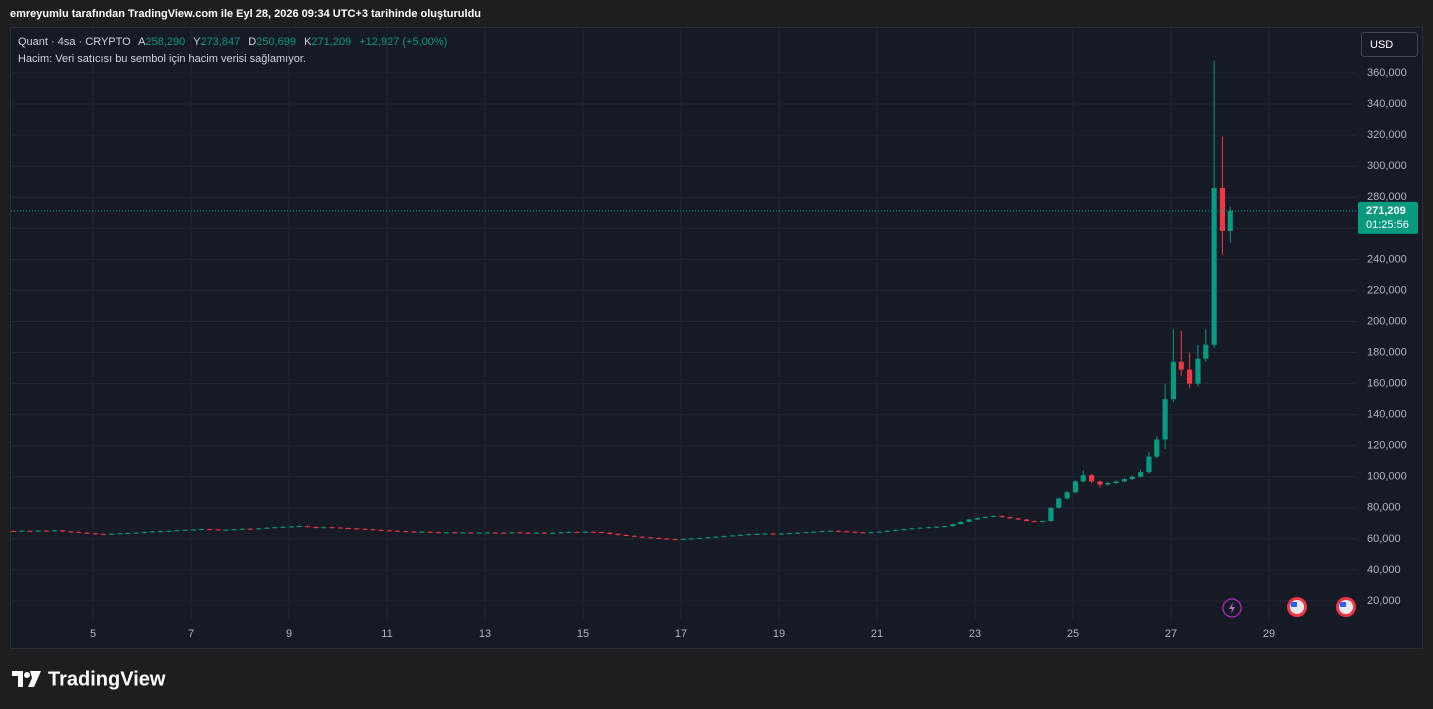  What do you see at coordinates (1387, 290) in the screenshot?
I see `y-tick-label: 220,000` at bounding box center [1387, 290].